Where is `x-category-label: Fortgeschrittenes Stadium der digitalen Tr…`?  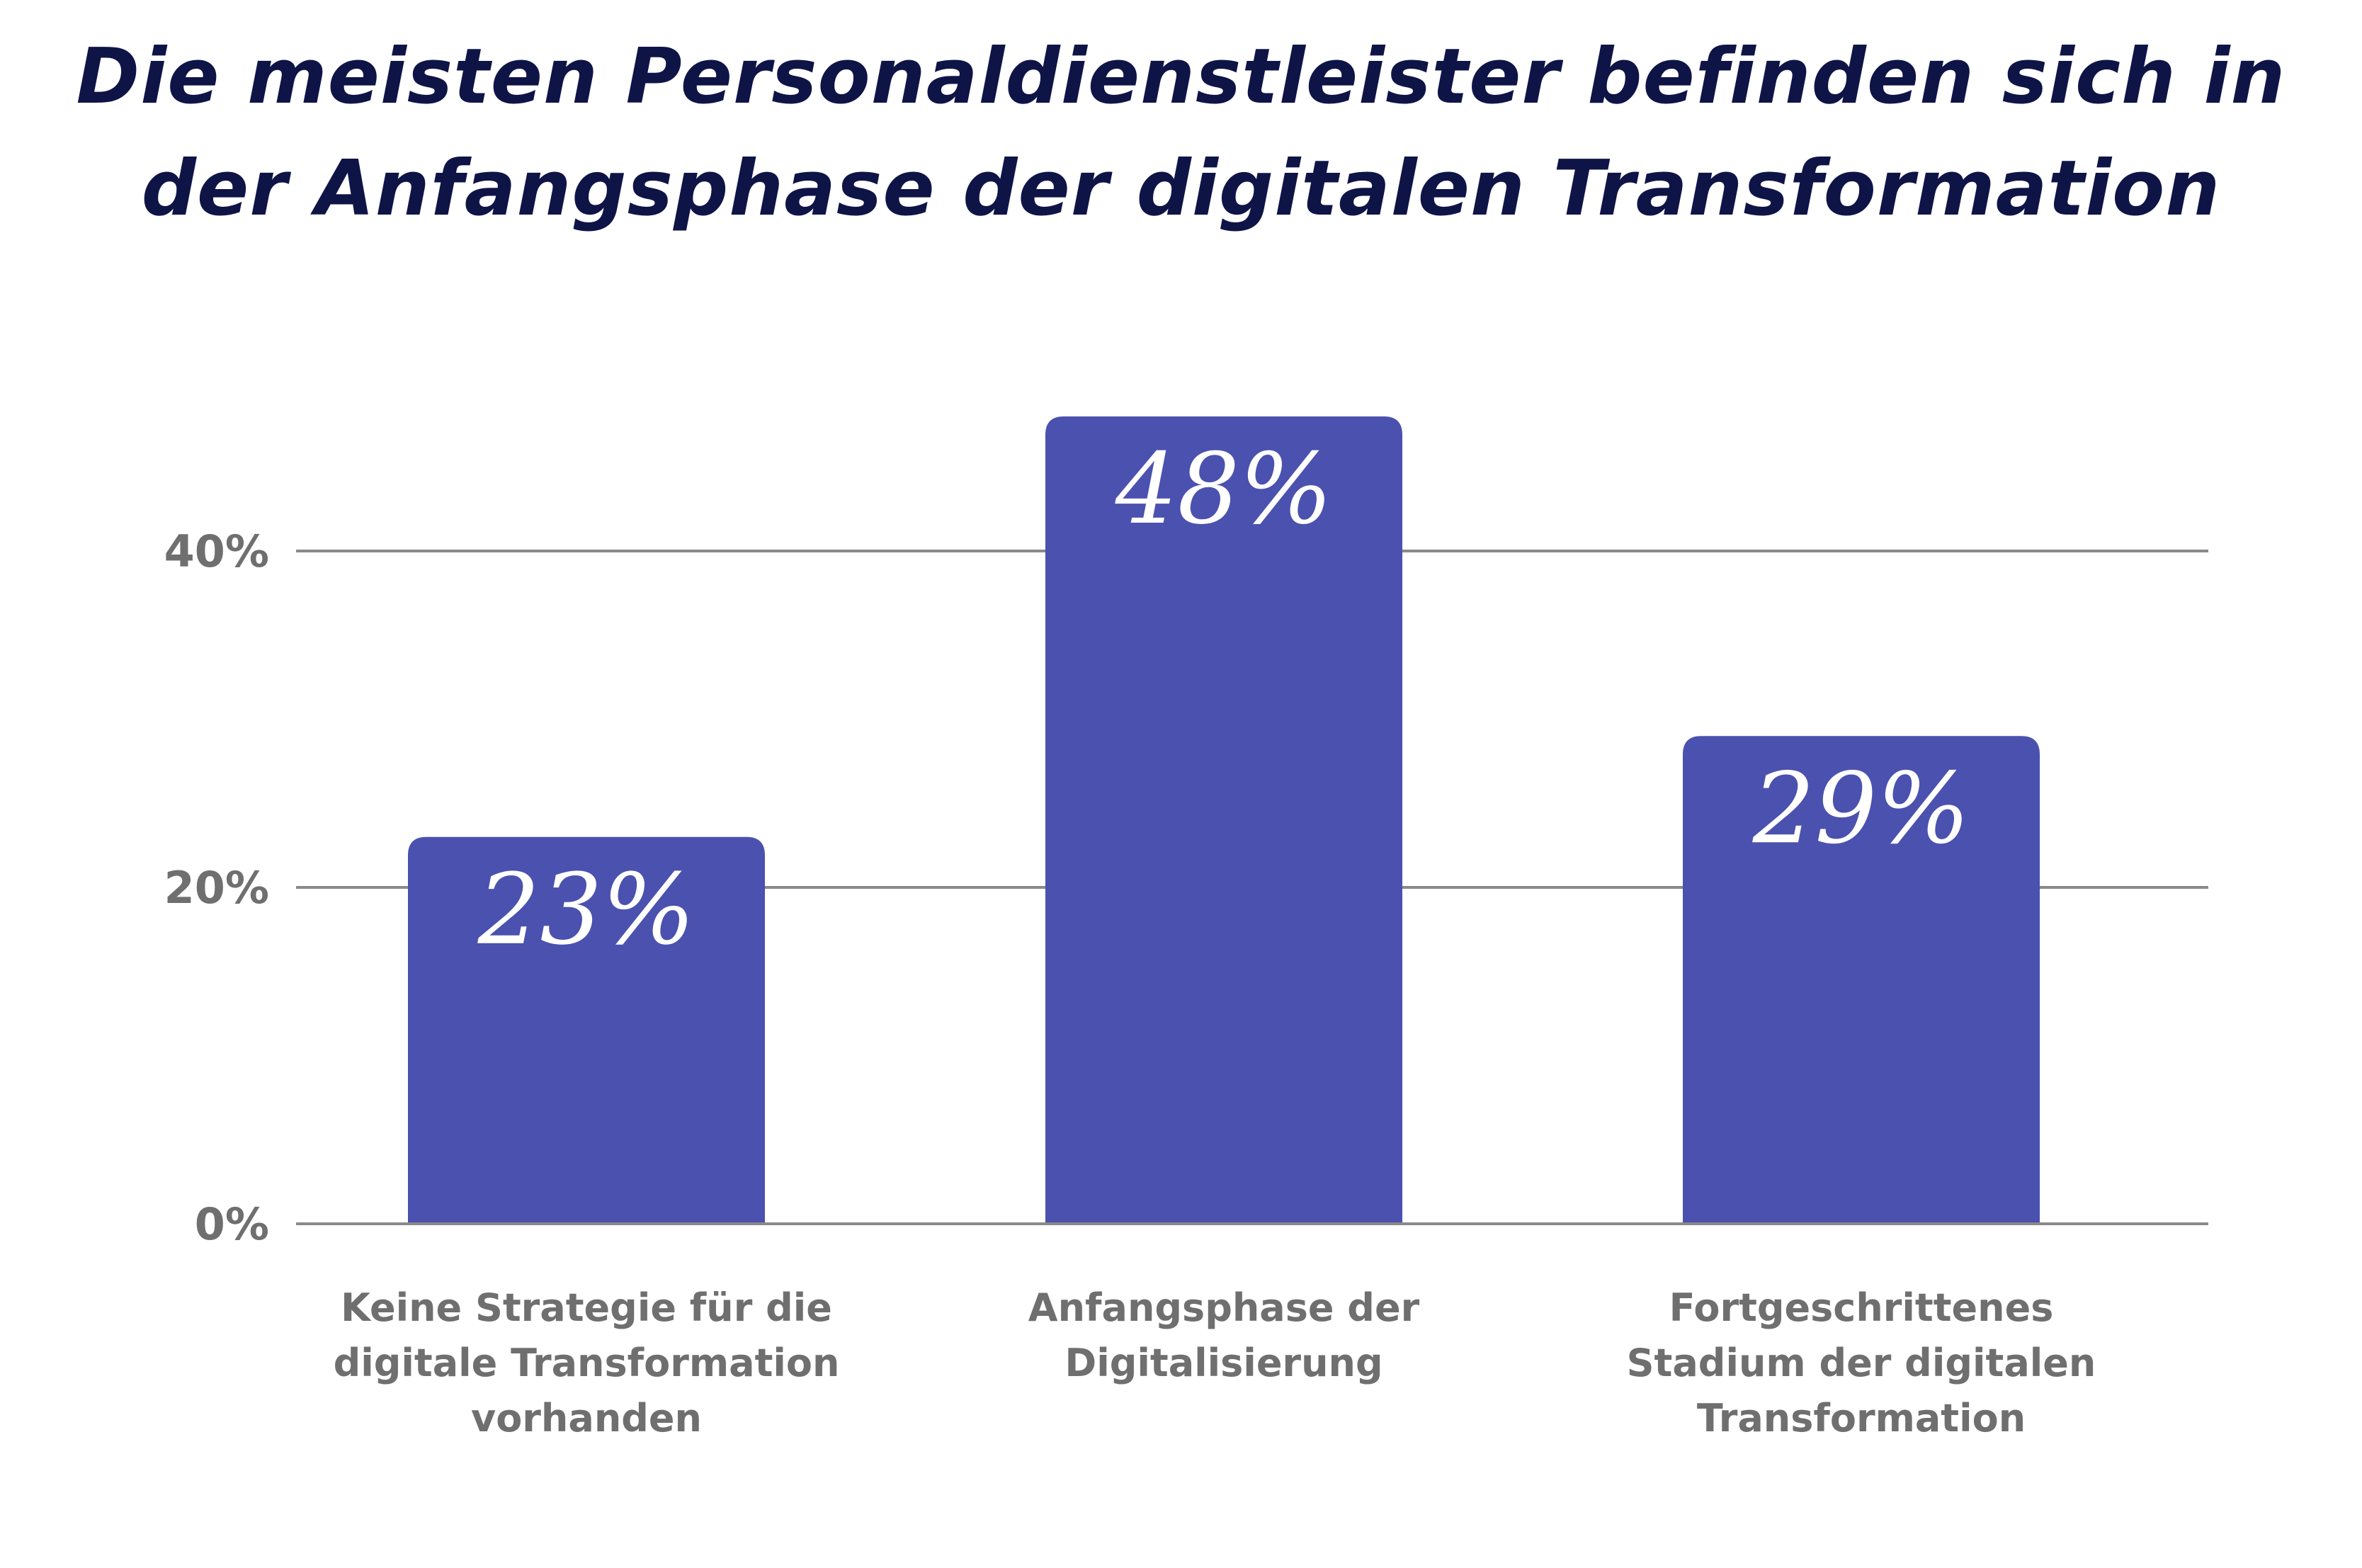
x-category-label: Fortgeschrittenes Stadium der digitalen Tr… is located at coordinates (1861, 1363).